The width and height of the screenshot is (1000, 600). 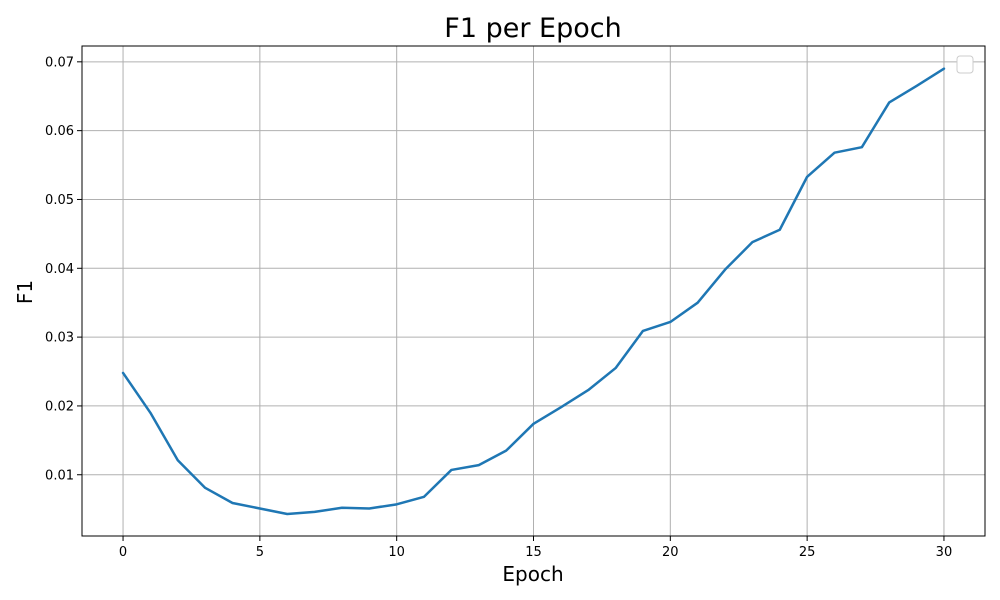 I want to click on y-tick-label: 0.01, so click(x=59, y=475).